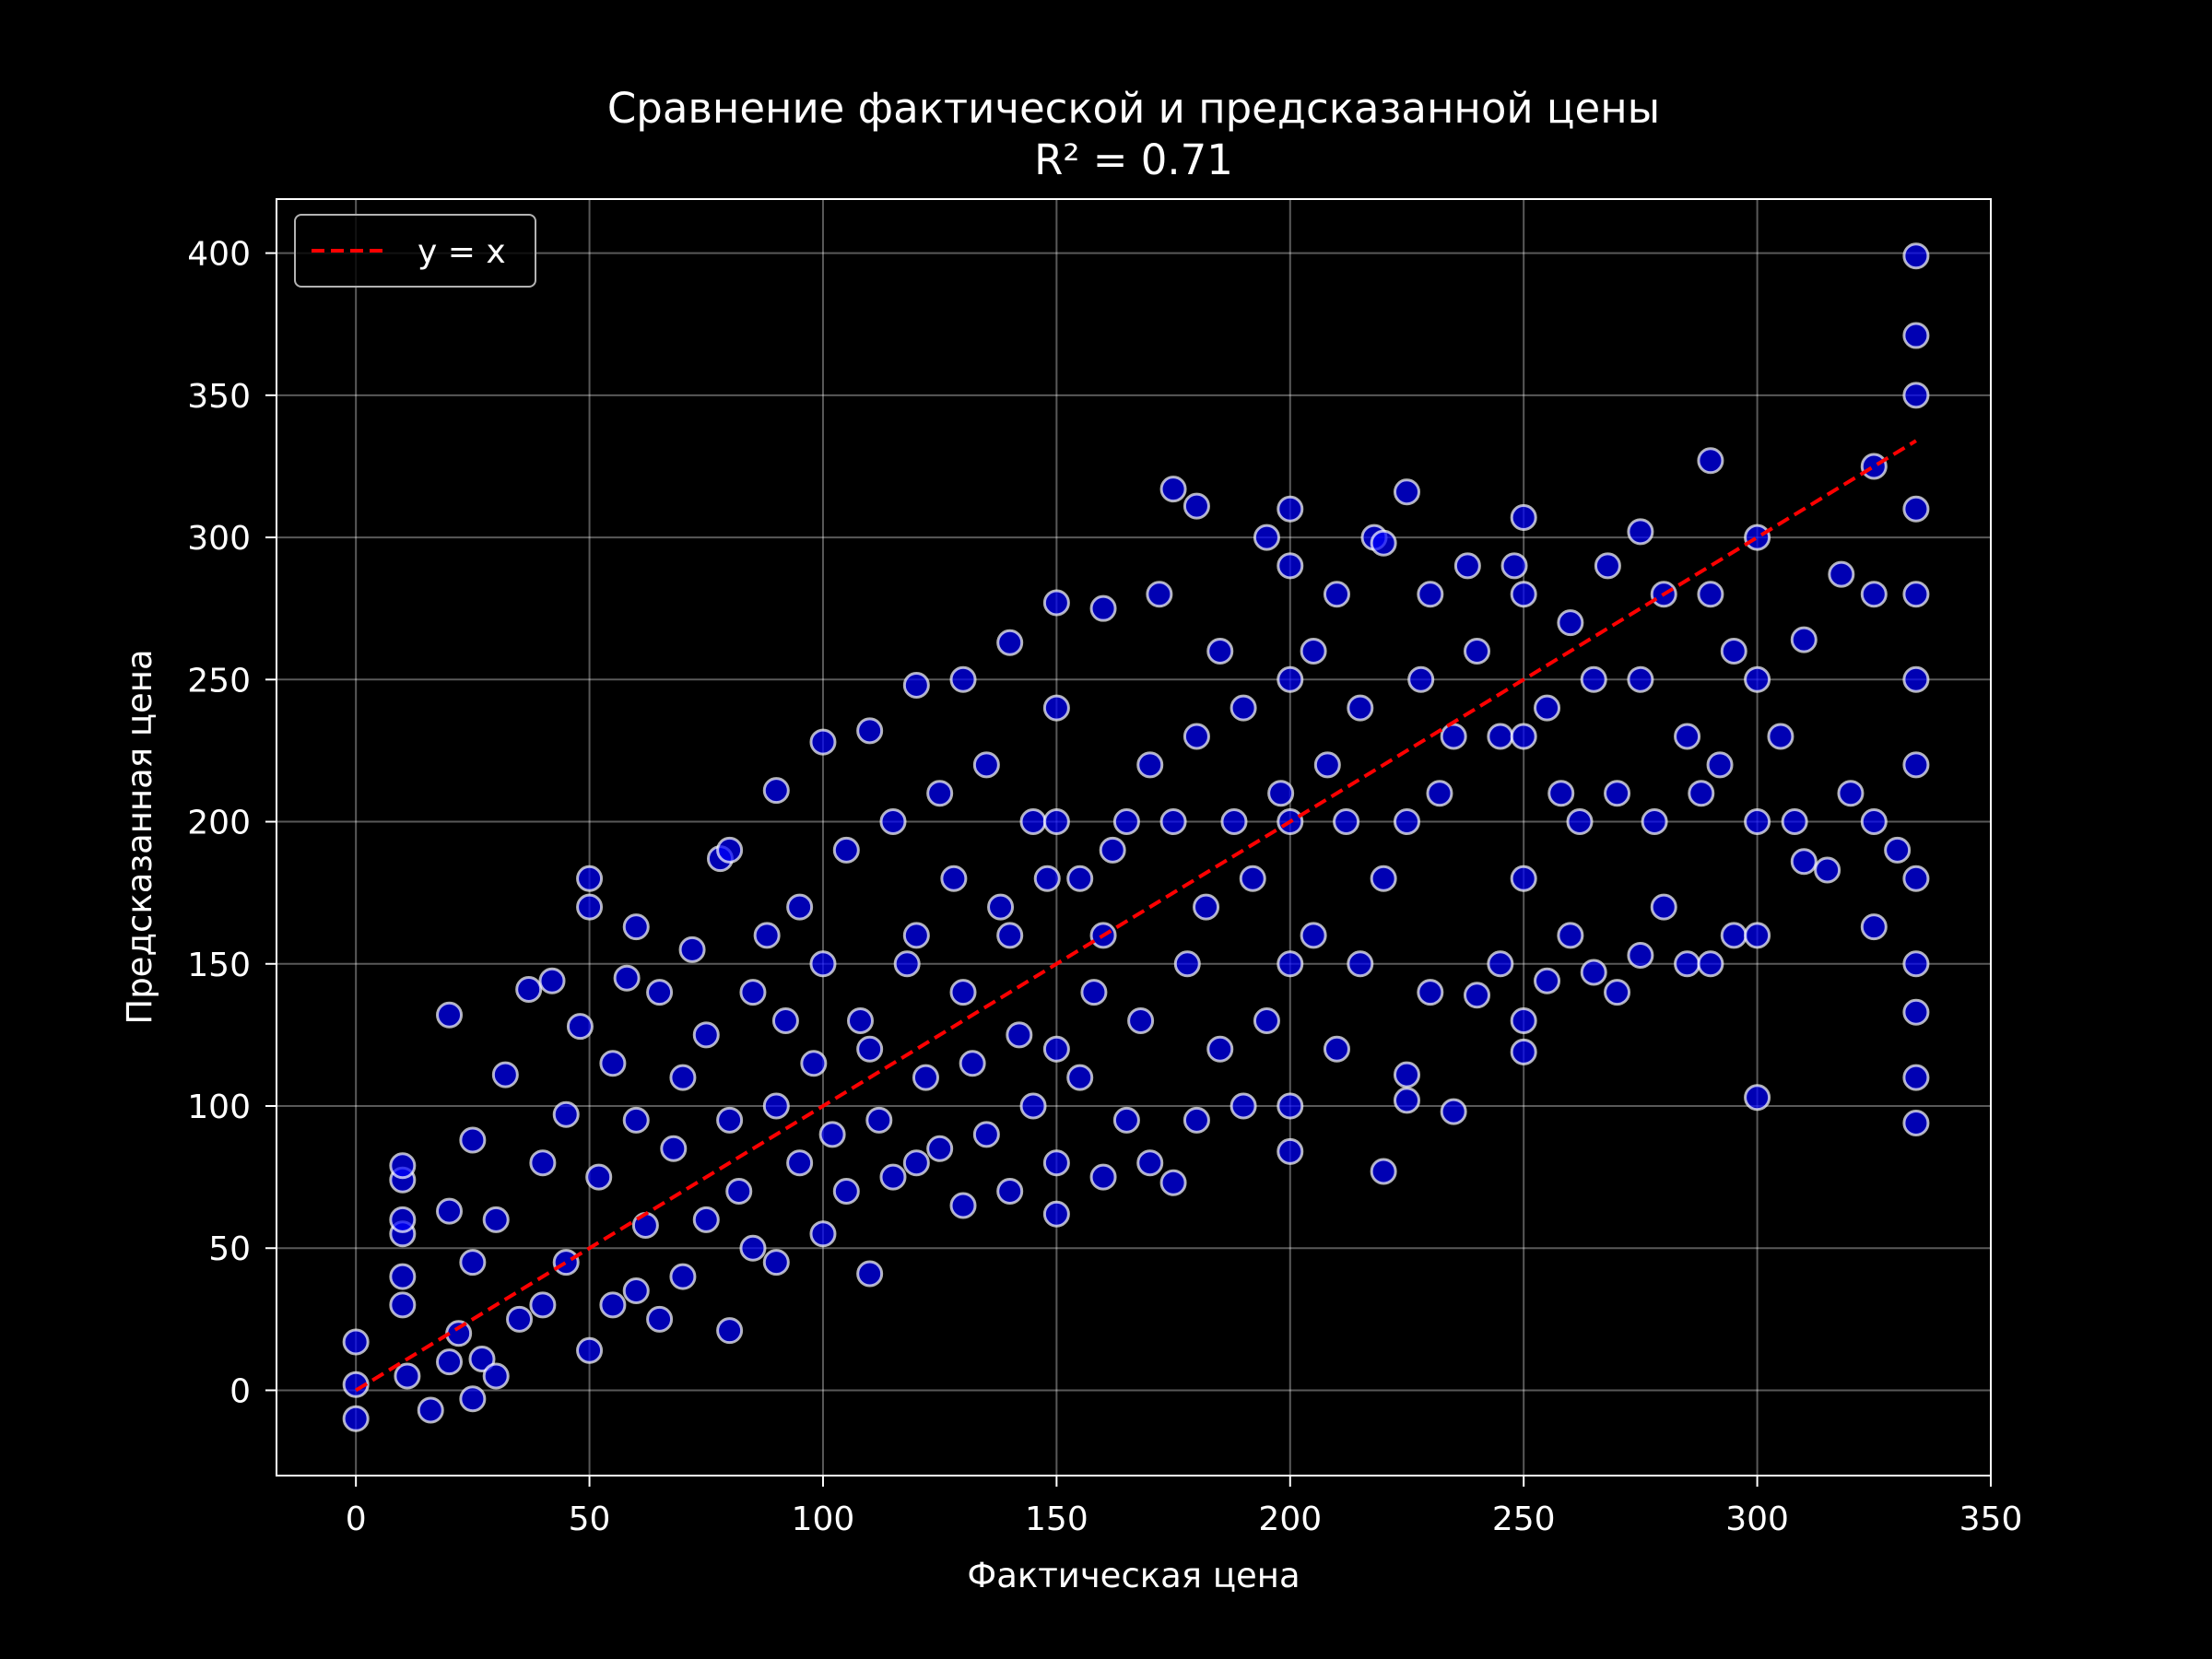  Describe the element at coordinates (219, 823) in the screenshot. I see `y-tick-label: 200` at that location.